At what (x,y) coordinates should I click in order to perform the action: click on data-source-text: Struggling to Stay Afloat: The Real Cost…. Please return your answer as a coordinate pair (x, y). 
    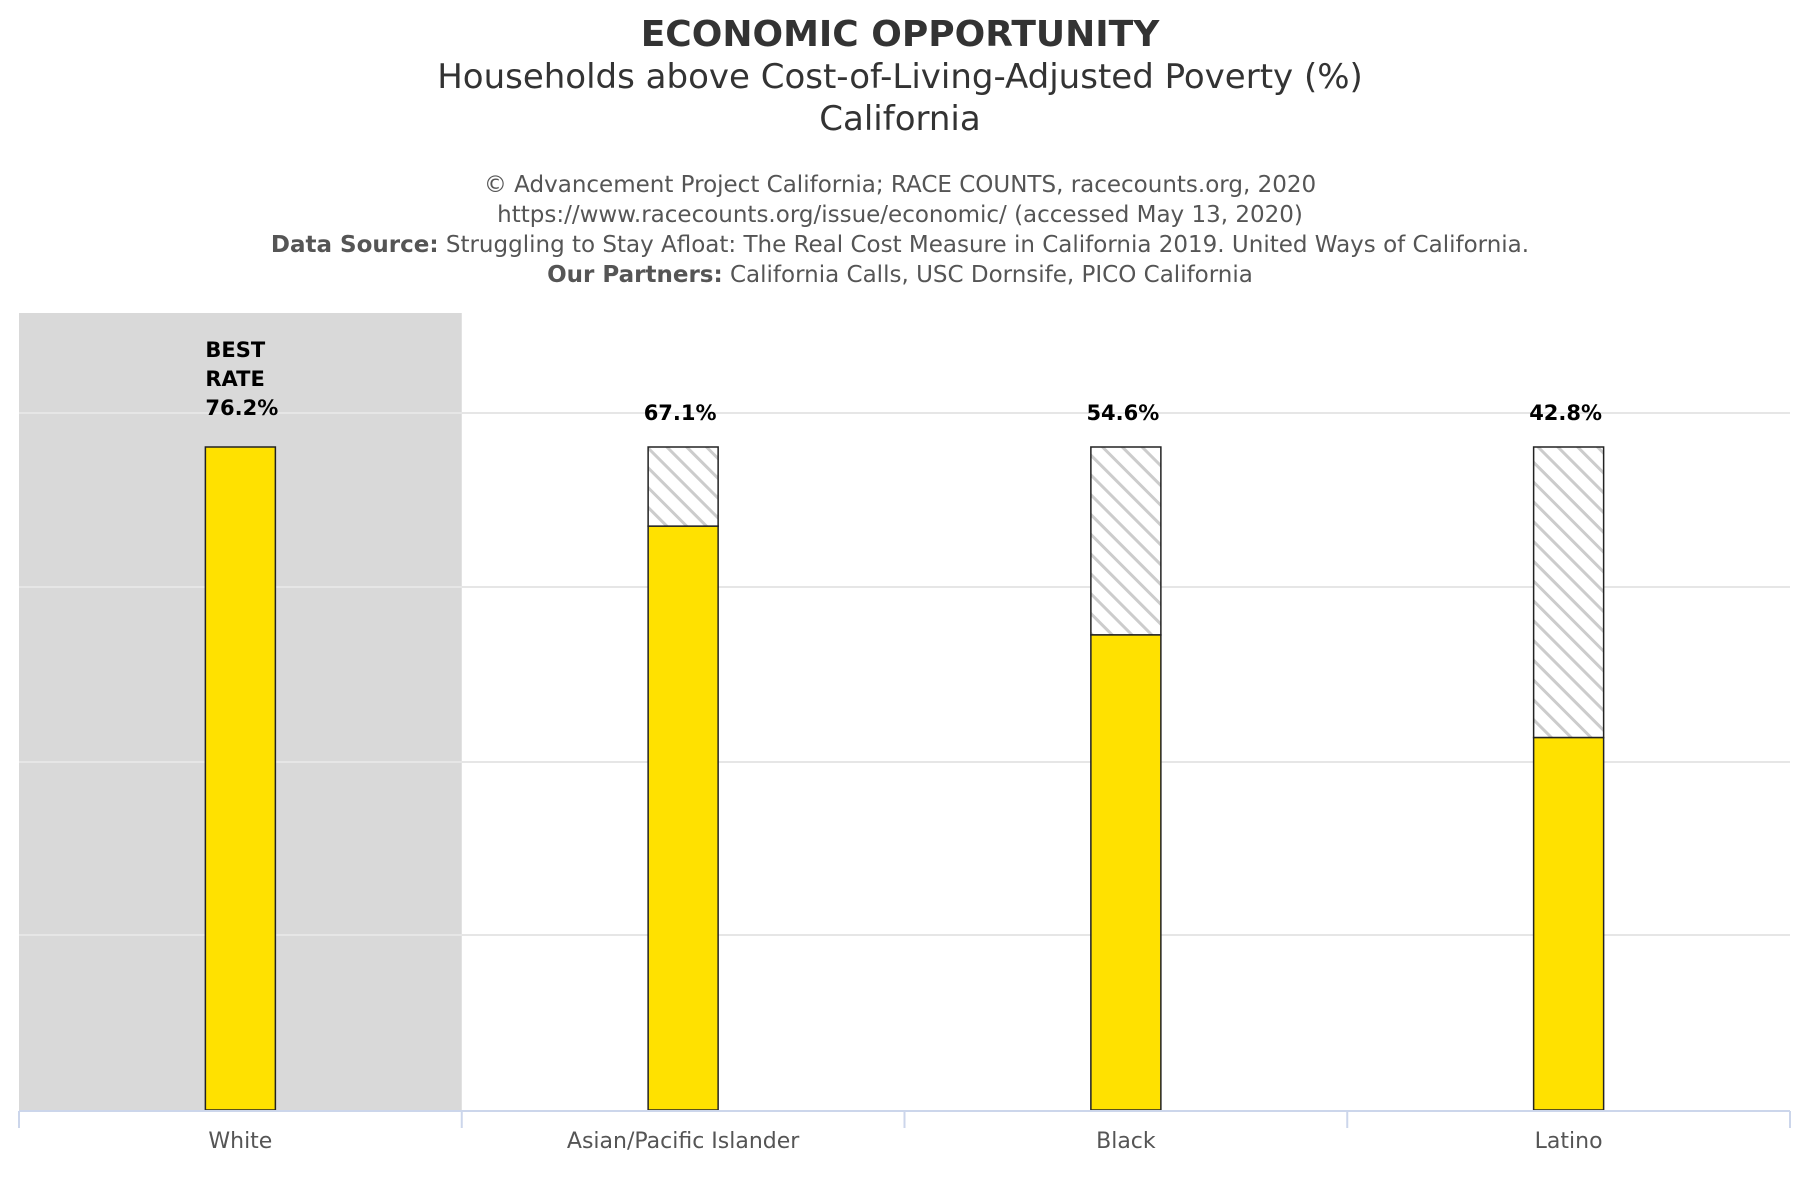
    Looking at the image, I should click on (987, 245).